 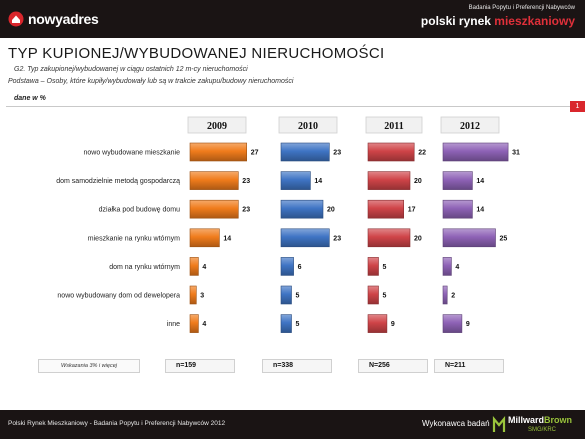 What do you see at coordinates (331, 210) in the screenshot?
I see `value-label-2010: 20` at bounding box center [331, 210].